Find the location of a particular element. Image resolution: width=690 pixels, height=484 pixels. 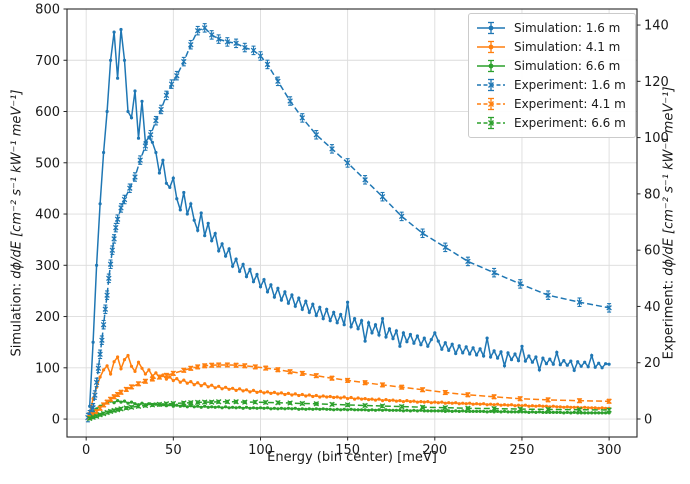

y-axis-label-left-prefix: Simulation: is located at coordinates (17, 317).